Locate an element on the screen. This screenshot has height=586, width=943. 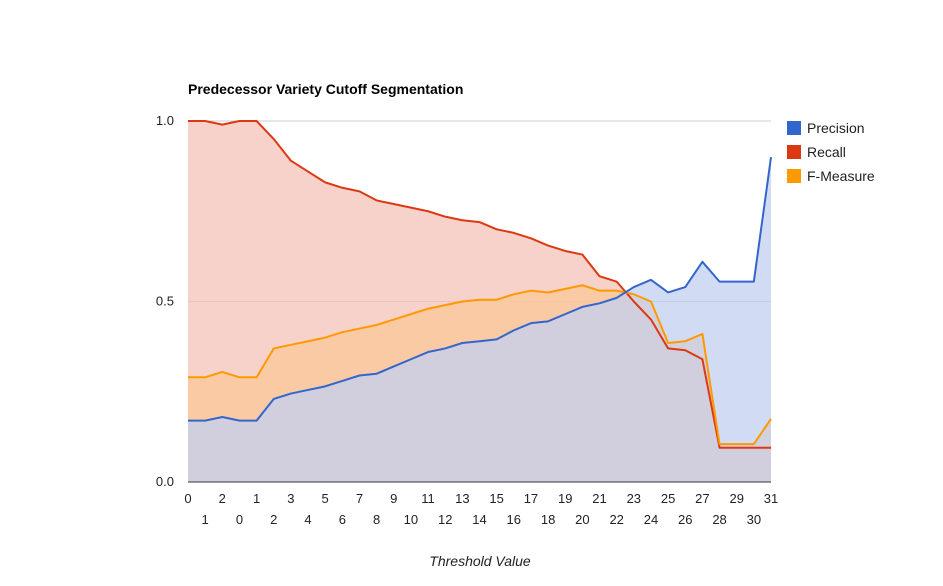
x-tick-label: 26 is located at coordinates (685, 519).